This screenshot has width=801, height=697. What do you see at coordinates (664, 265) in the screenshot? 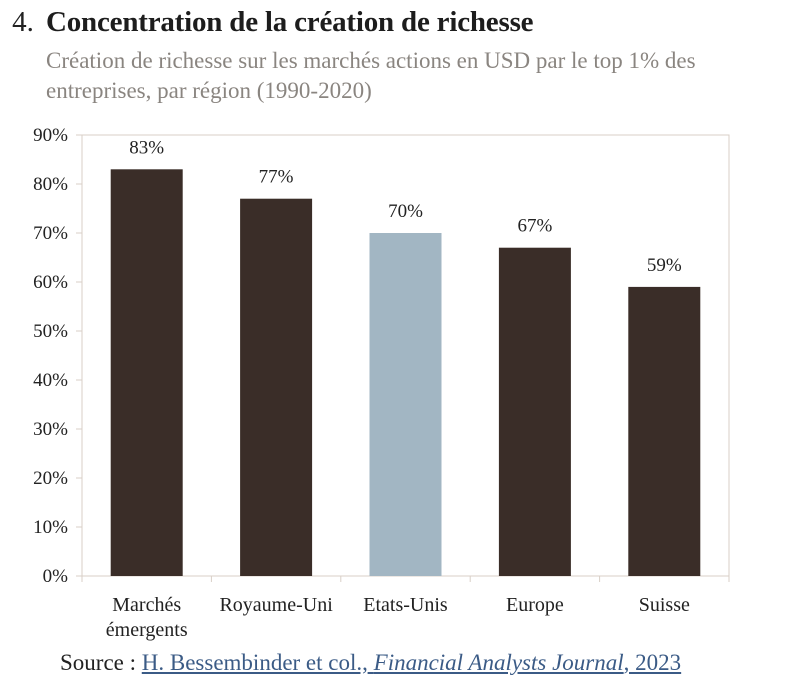
I see `bar-value-label: 59%` at bounding box center [664, 265].